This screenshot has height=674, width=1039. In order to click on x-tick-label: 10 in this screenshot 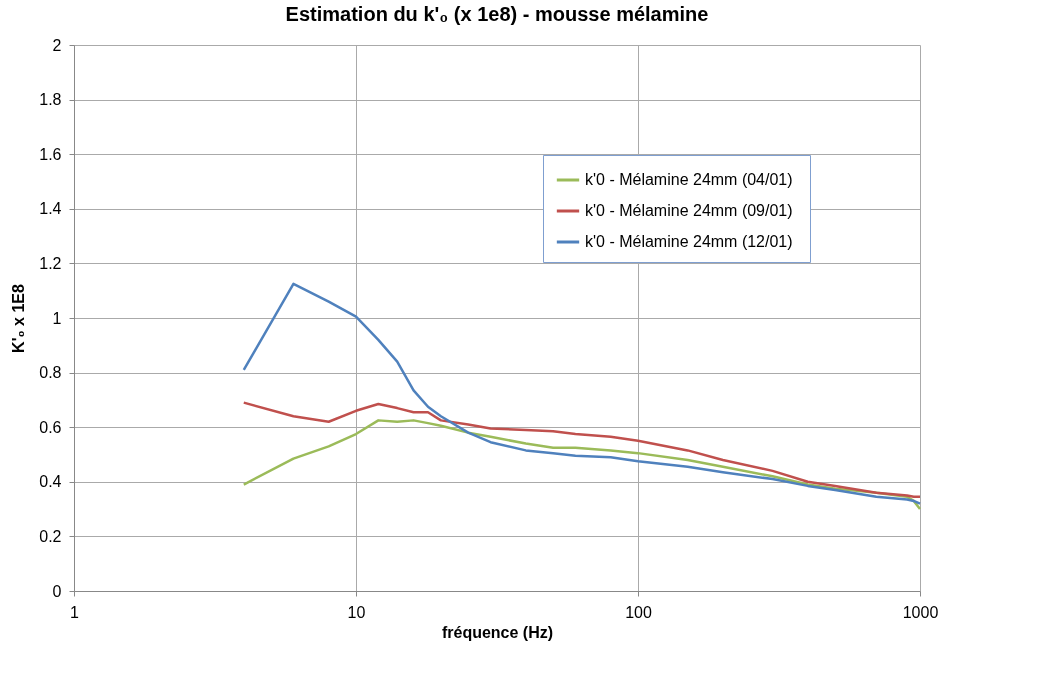, I will do `click(356, 612)`.